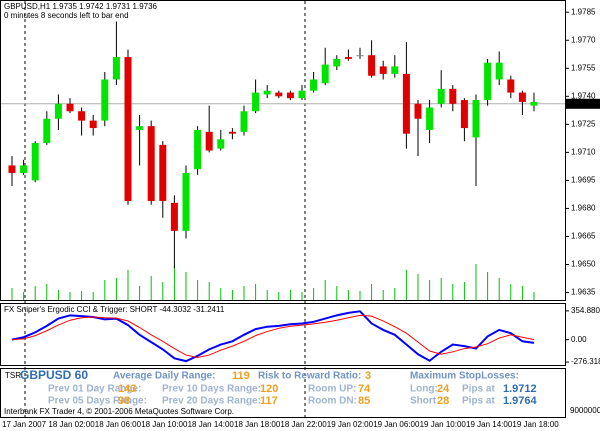  Describe the element at coordinates (269, 401) in the screenshot. I see `value: 117` at that location.